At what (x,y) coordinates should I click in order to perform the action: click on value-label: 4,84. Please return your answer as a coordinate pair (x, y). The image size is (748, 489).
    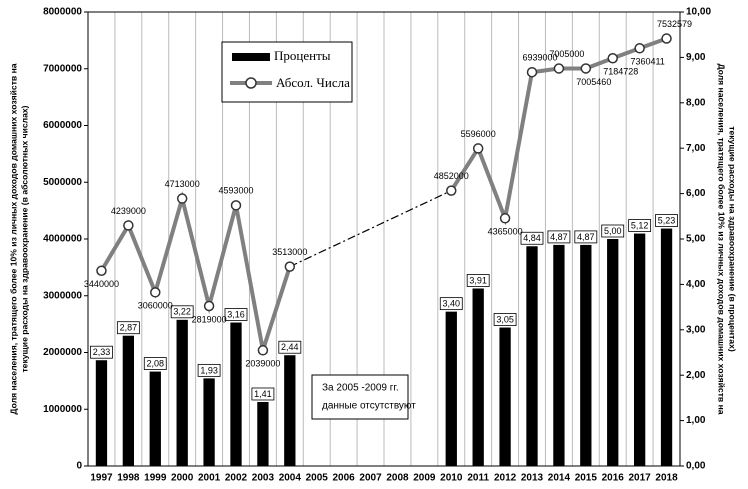
    Looking at the image, I should click on (532, 238).